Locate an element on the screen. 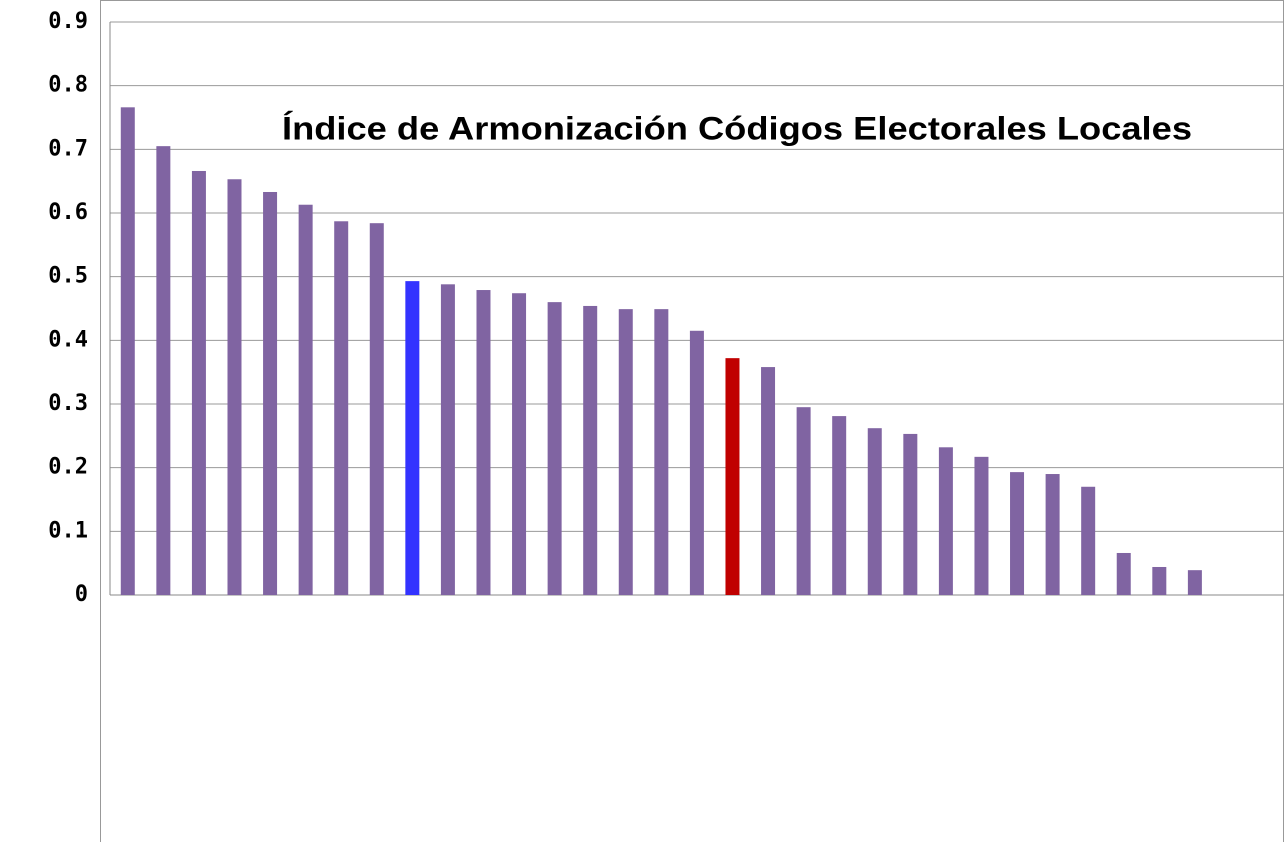  y-tick-label: 0.4 is located at coordinates (68, 339).